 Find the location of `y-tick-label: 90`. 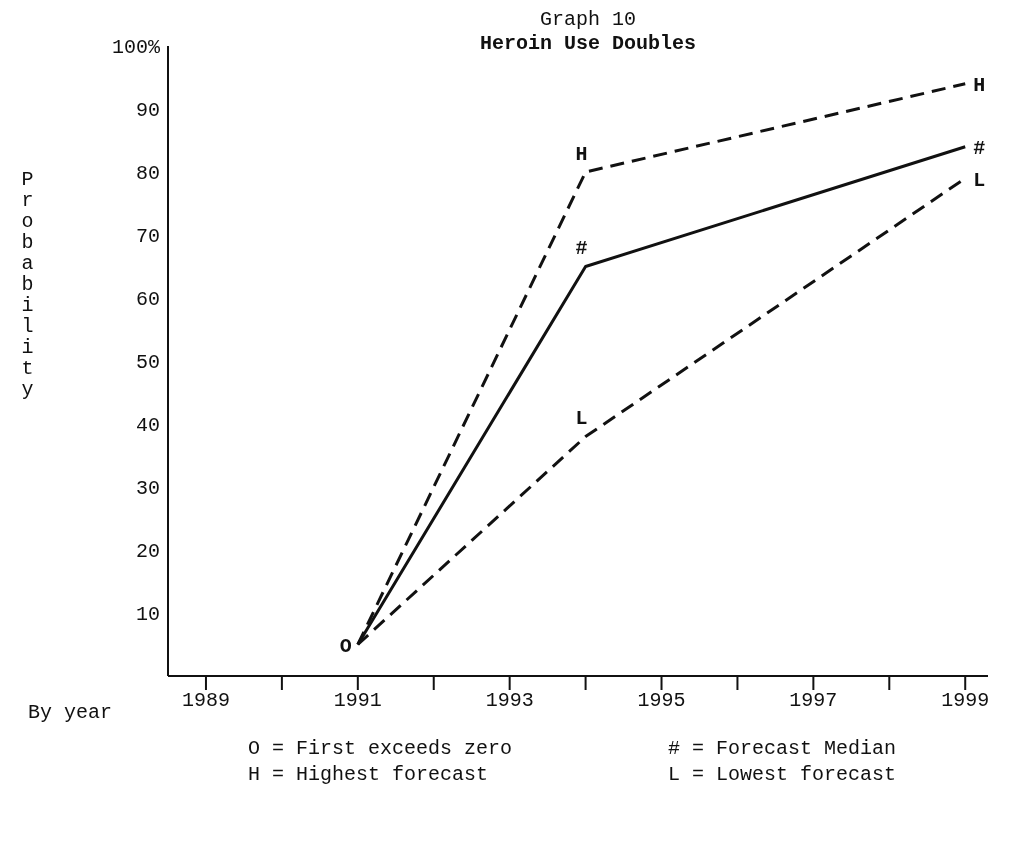

y-tick-label: 90 is located at coordinates (147, 111).